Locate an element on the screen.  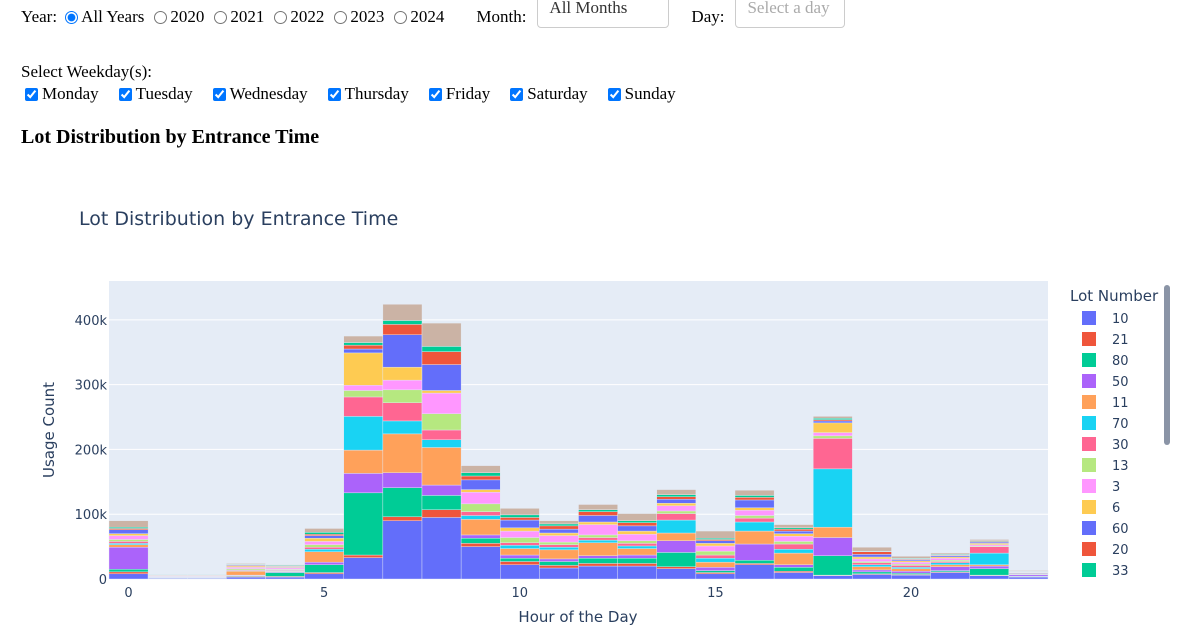
legend-item: 13 is located at coordinates (1105, 466).